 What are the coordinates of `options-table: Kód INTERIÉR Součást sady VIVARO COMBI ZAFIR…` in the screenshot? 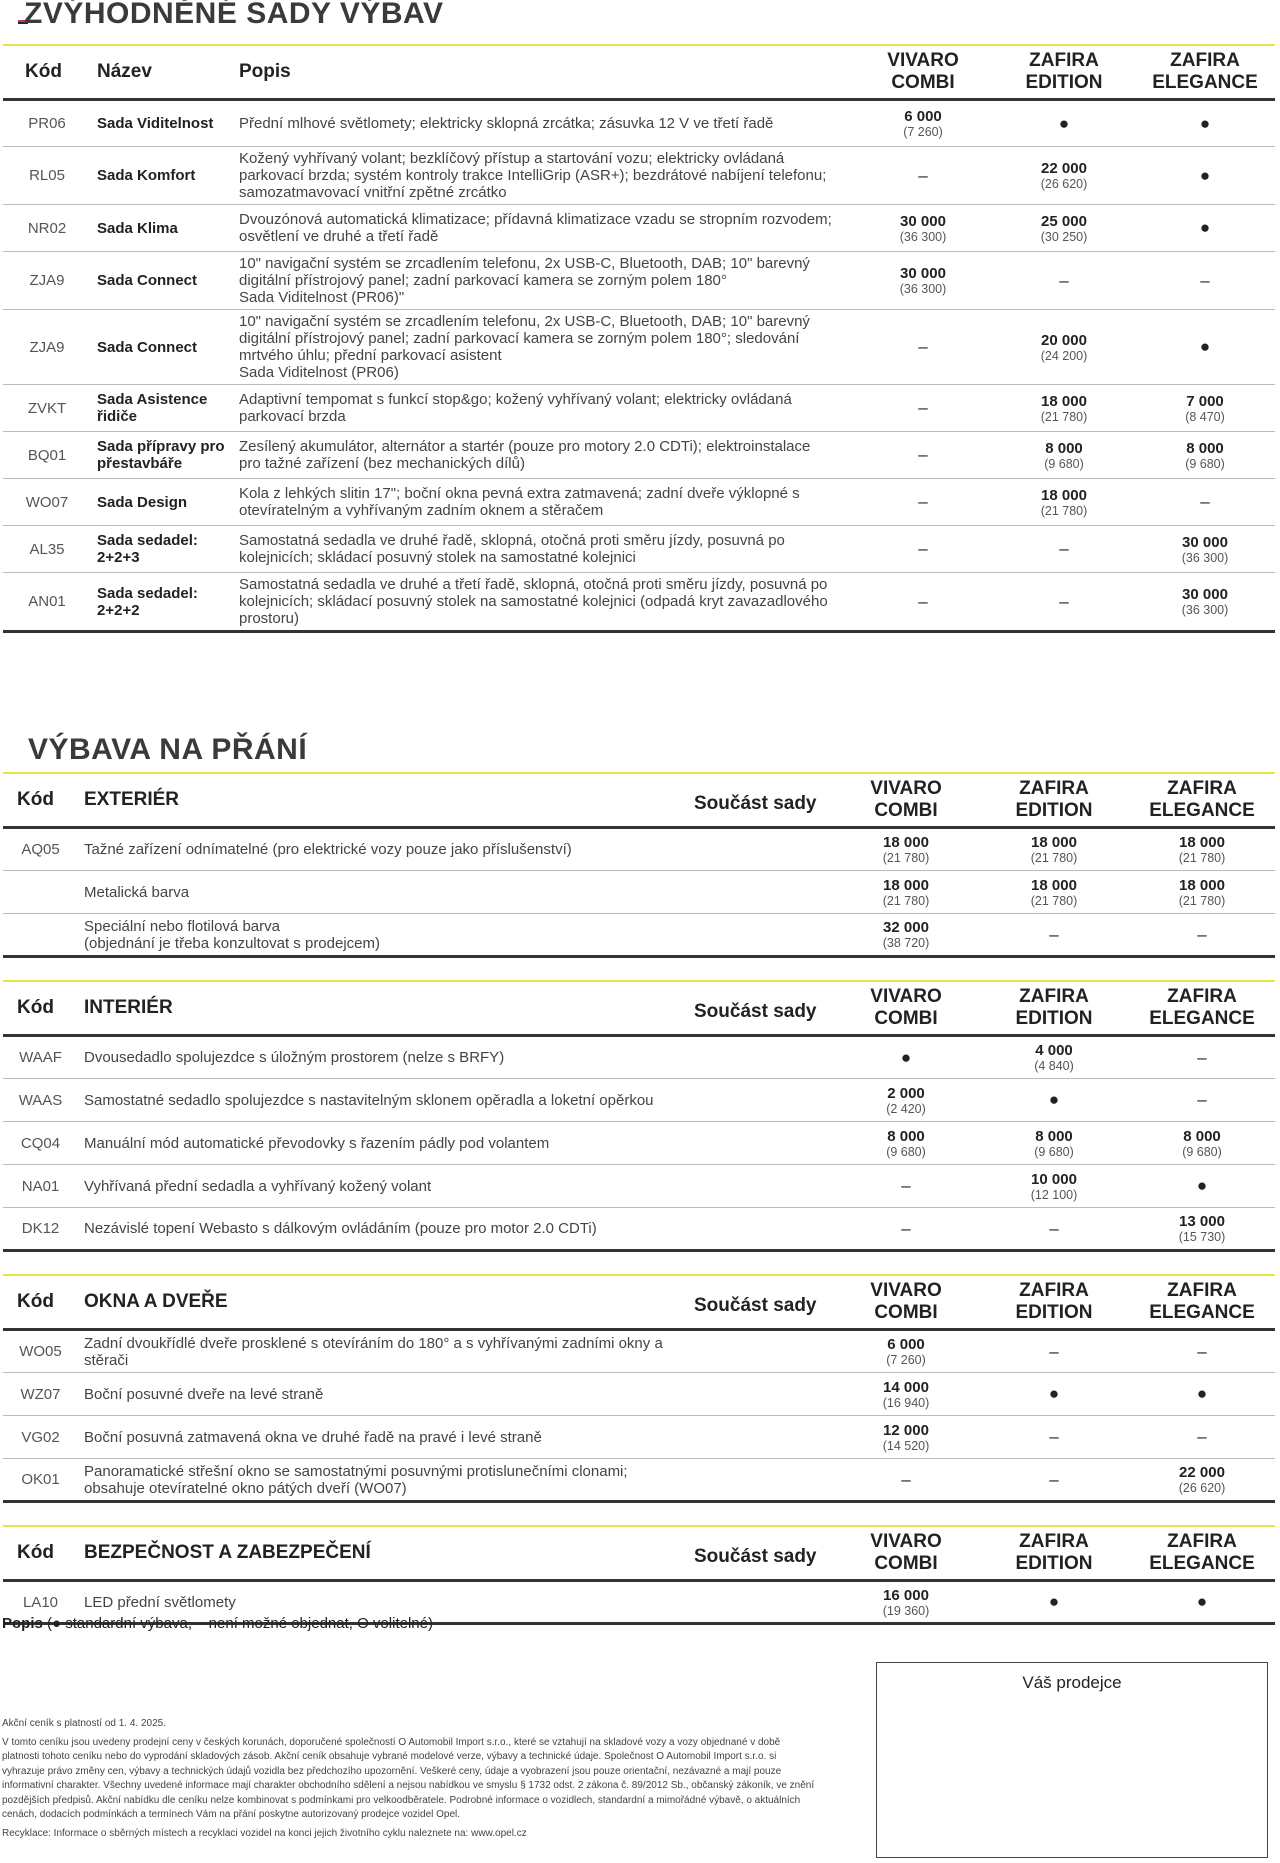 It's located at (639, 1116).